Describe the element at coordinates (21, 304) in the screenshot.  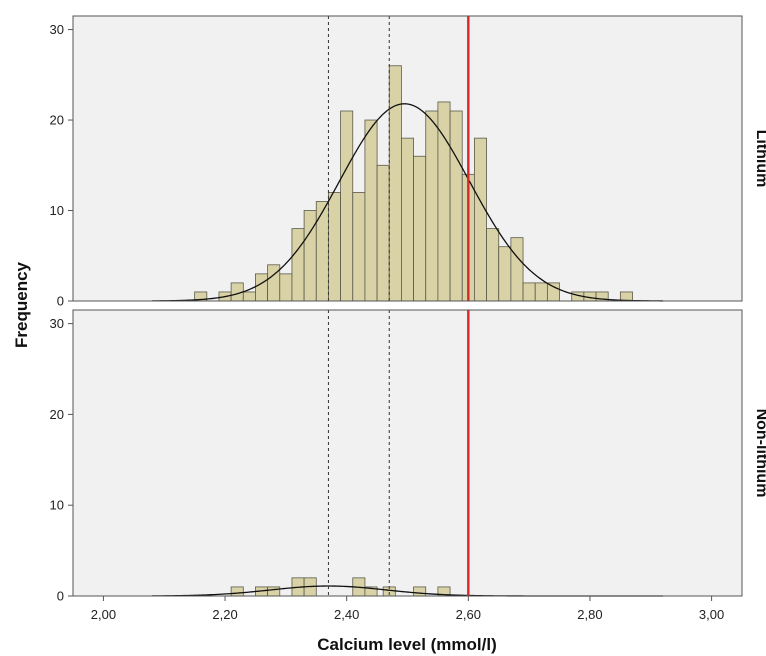
I see `y-axis-title: Frequency` at that location.